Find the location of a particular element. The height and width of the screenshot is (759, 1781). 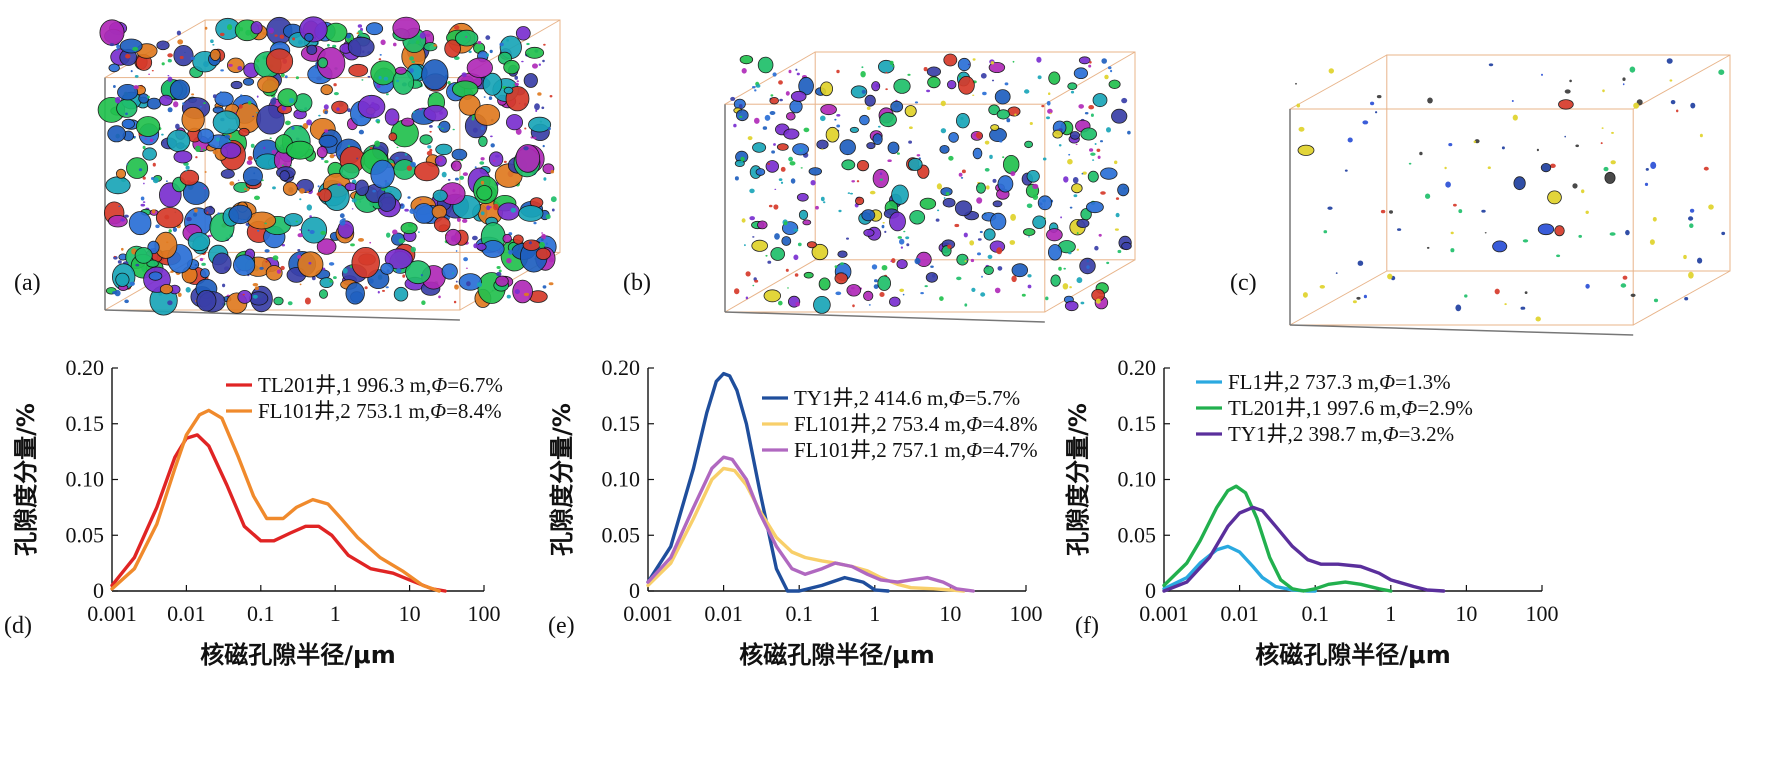

legend-entry: TL201井,1 996.3 m,Φ=6.7% is located at coordinates (380, 385).